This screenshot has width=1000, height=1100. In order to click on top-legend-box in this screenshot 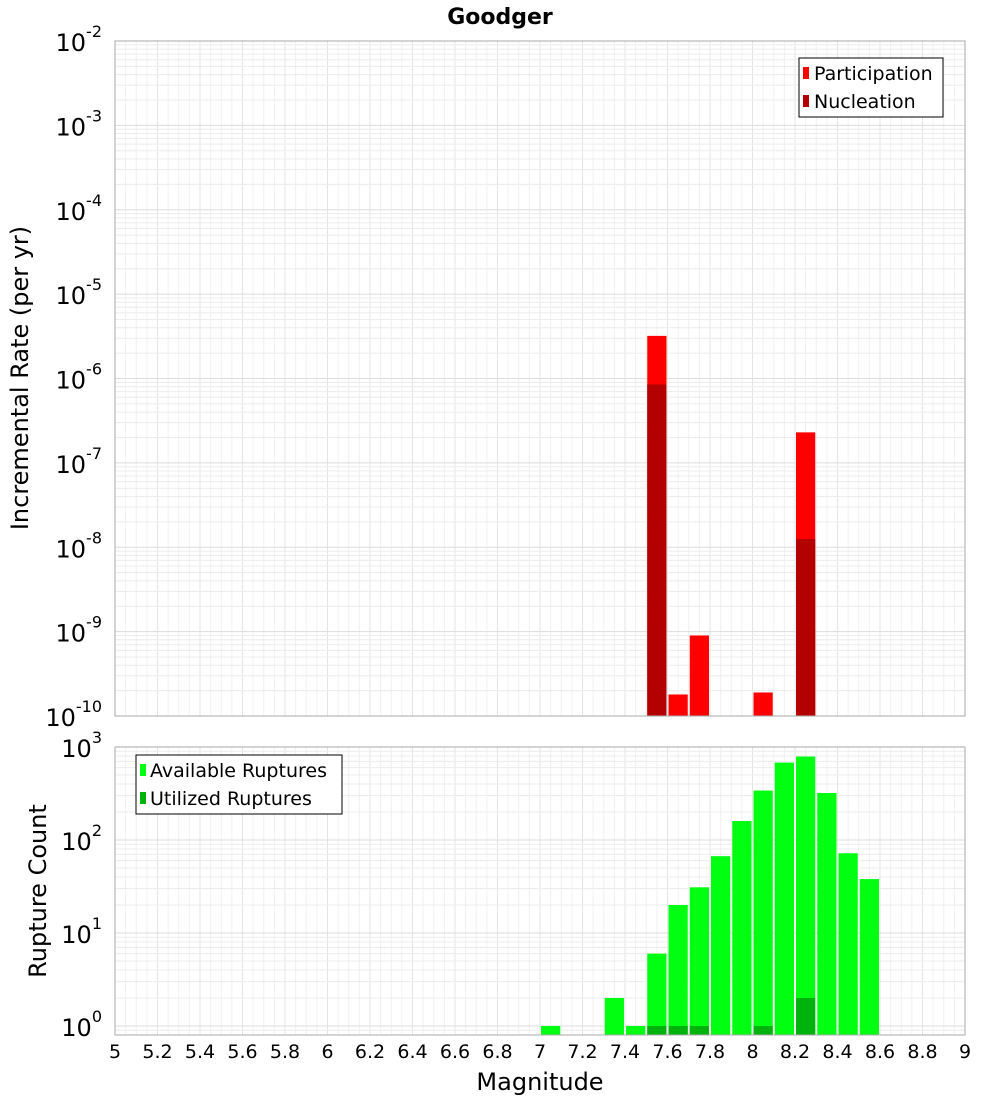, I will do `click(871, 87)`.